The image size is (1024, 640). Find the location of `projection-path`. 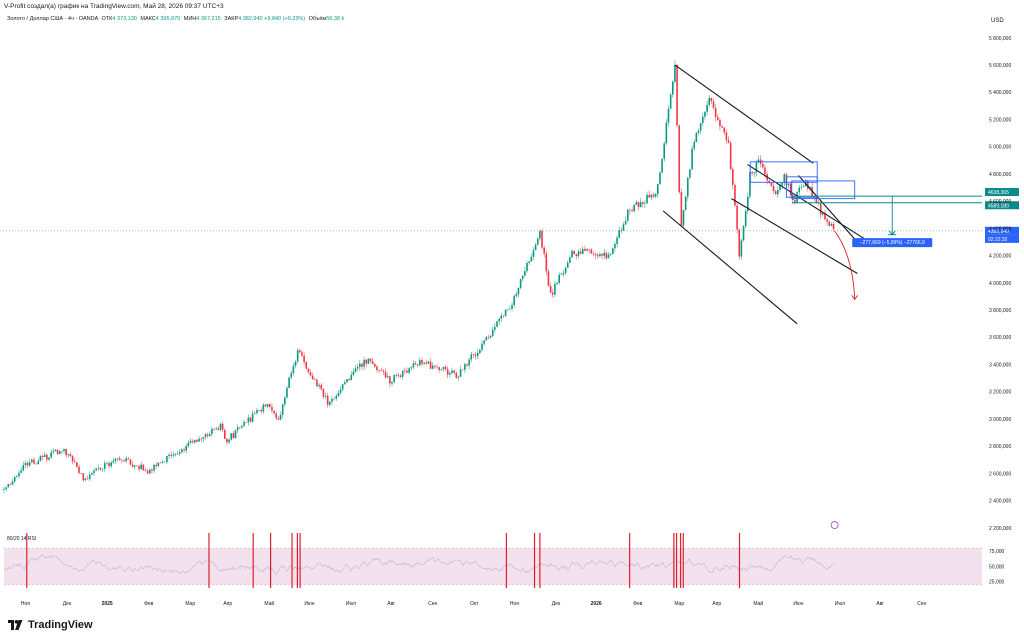

projection-path is located at coordinates (845, 265).